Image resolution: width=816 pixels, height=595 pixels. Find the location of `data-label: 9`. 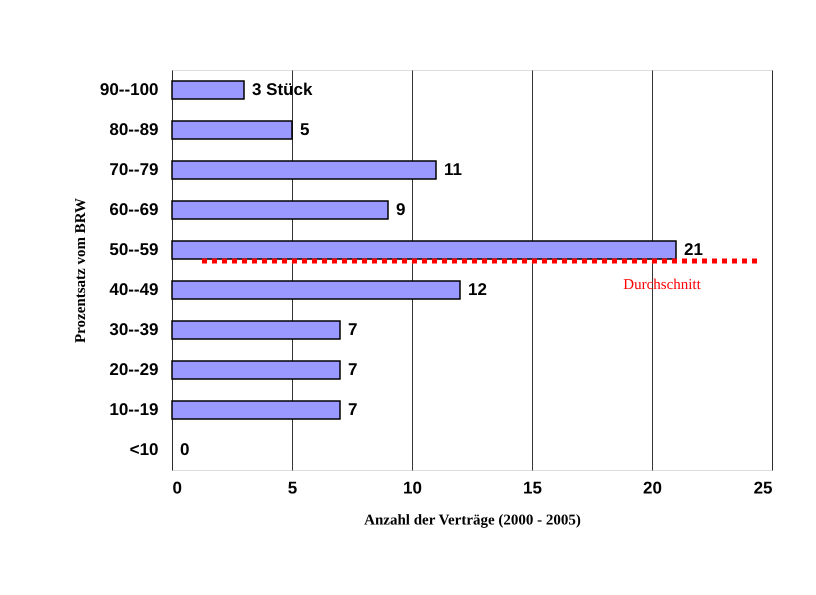

data-label: 9 is located at coordinates (401, 209).